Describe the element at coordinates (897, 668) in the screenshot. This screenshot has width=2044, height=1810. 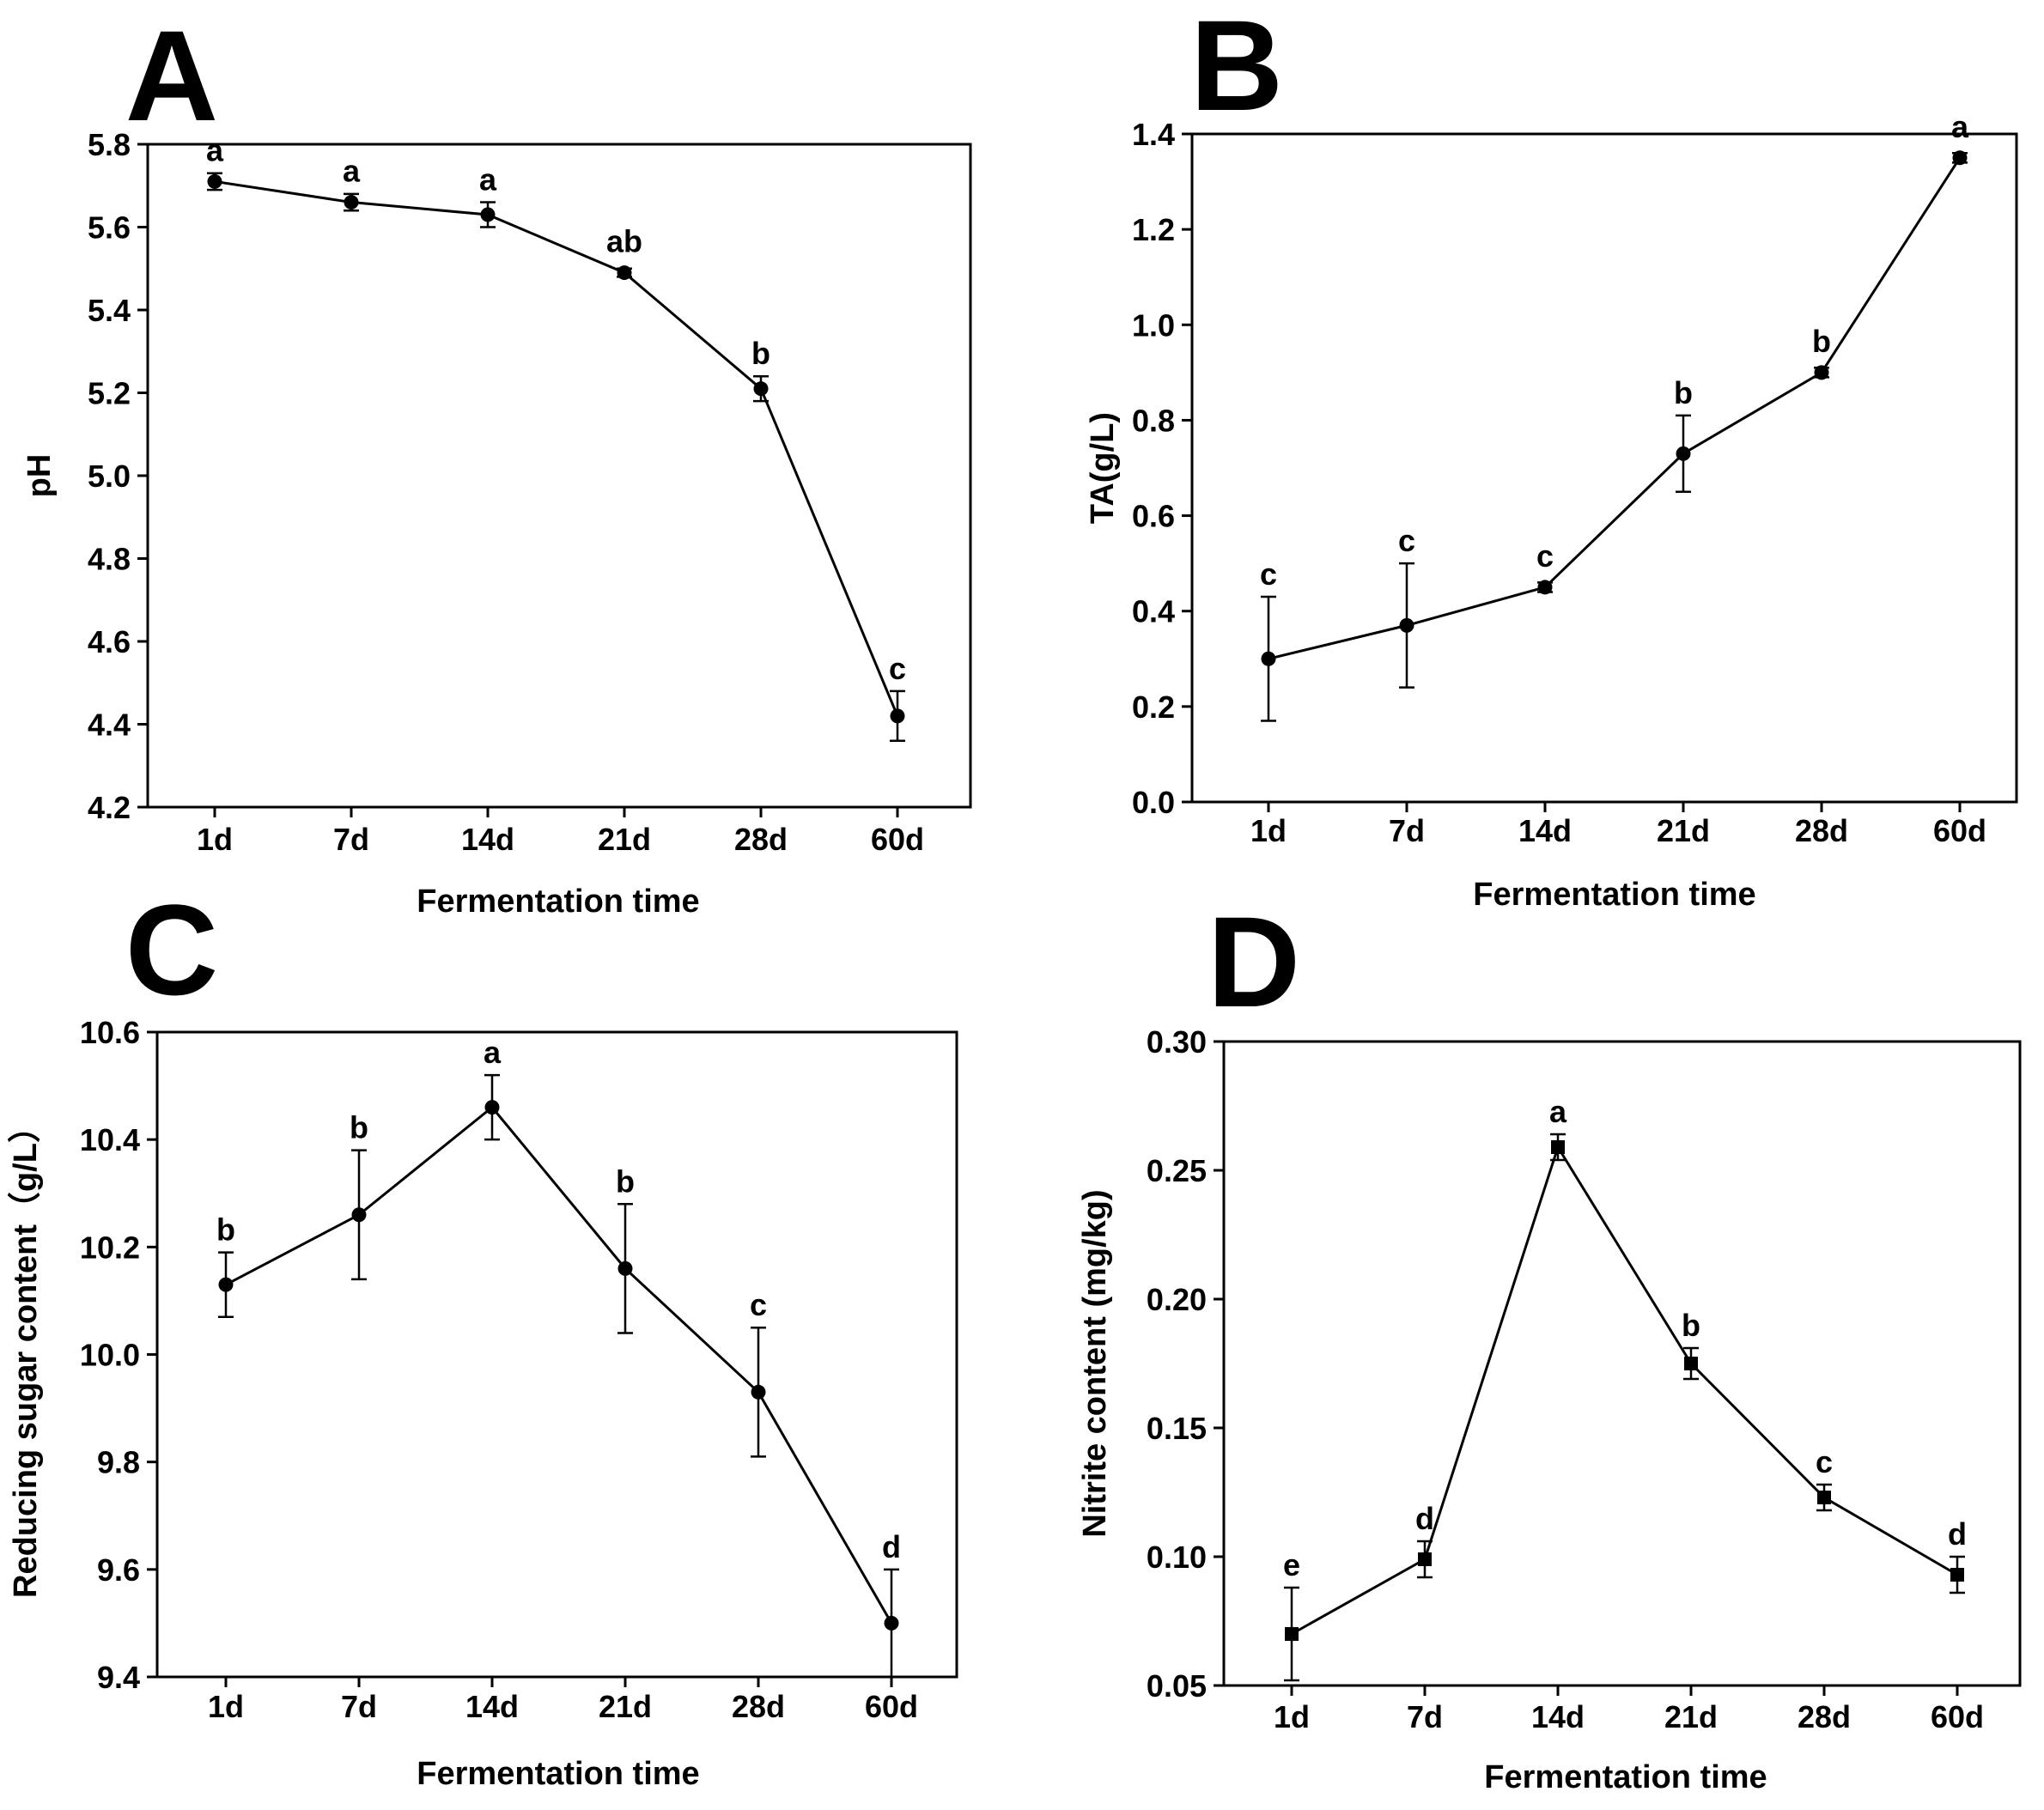
I see `significance-label-a: c` at that location.